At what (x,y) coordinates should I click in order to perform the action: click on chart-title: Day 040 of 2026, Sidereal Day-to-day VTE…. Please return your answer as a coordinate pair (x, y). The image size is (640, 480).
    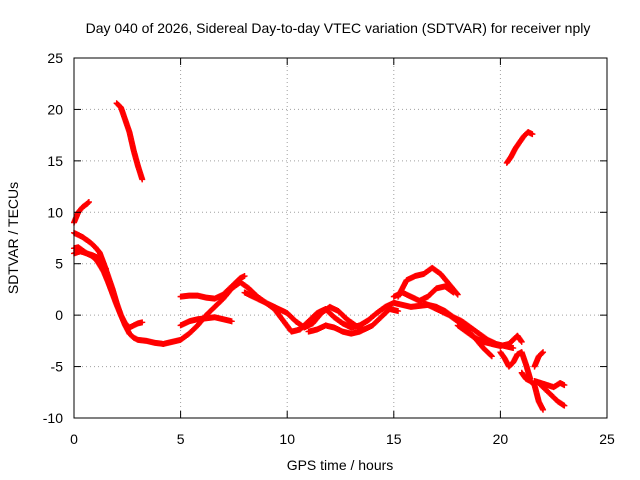
    Looking at the image, I should click on (338, 28).